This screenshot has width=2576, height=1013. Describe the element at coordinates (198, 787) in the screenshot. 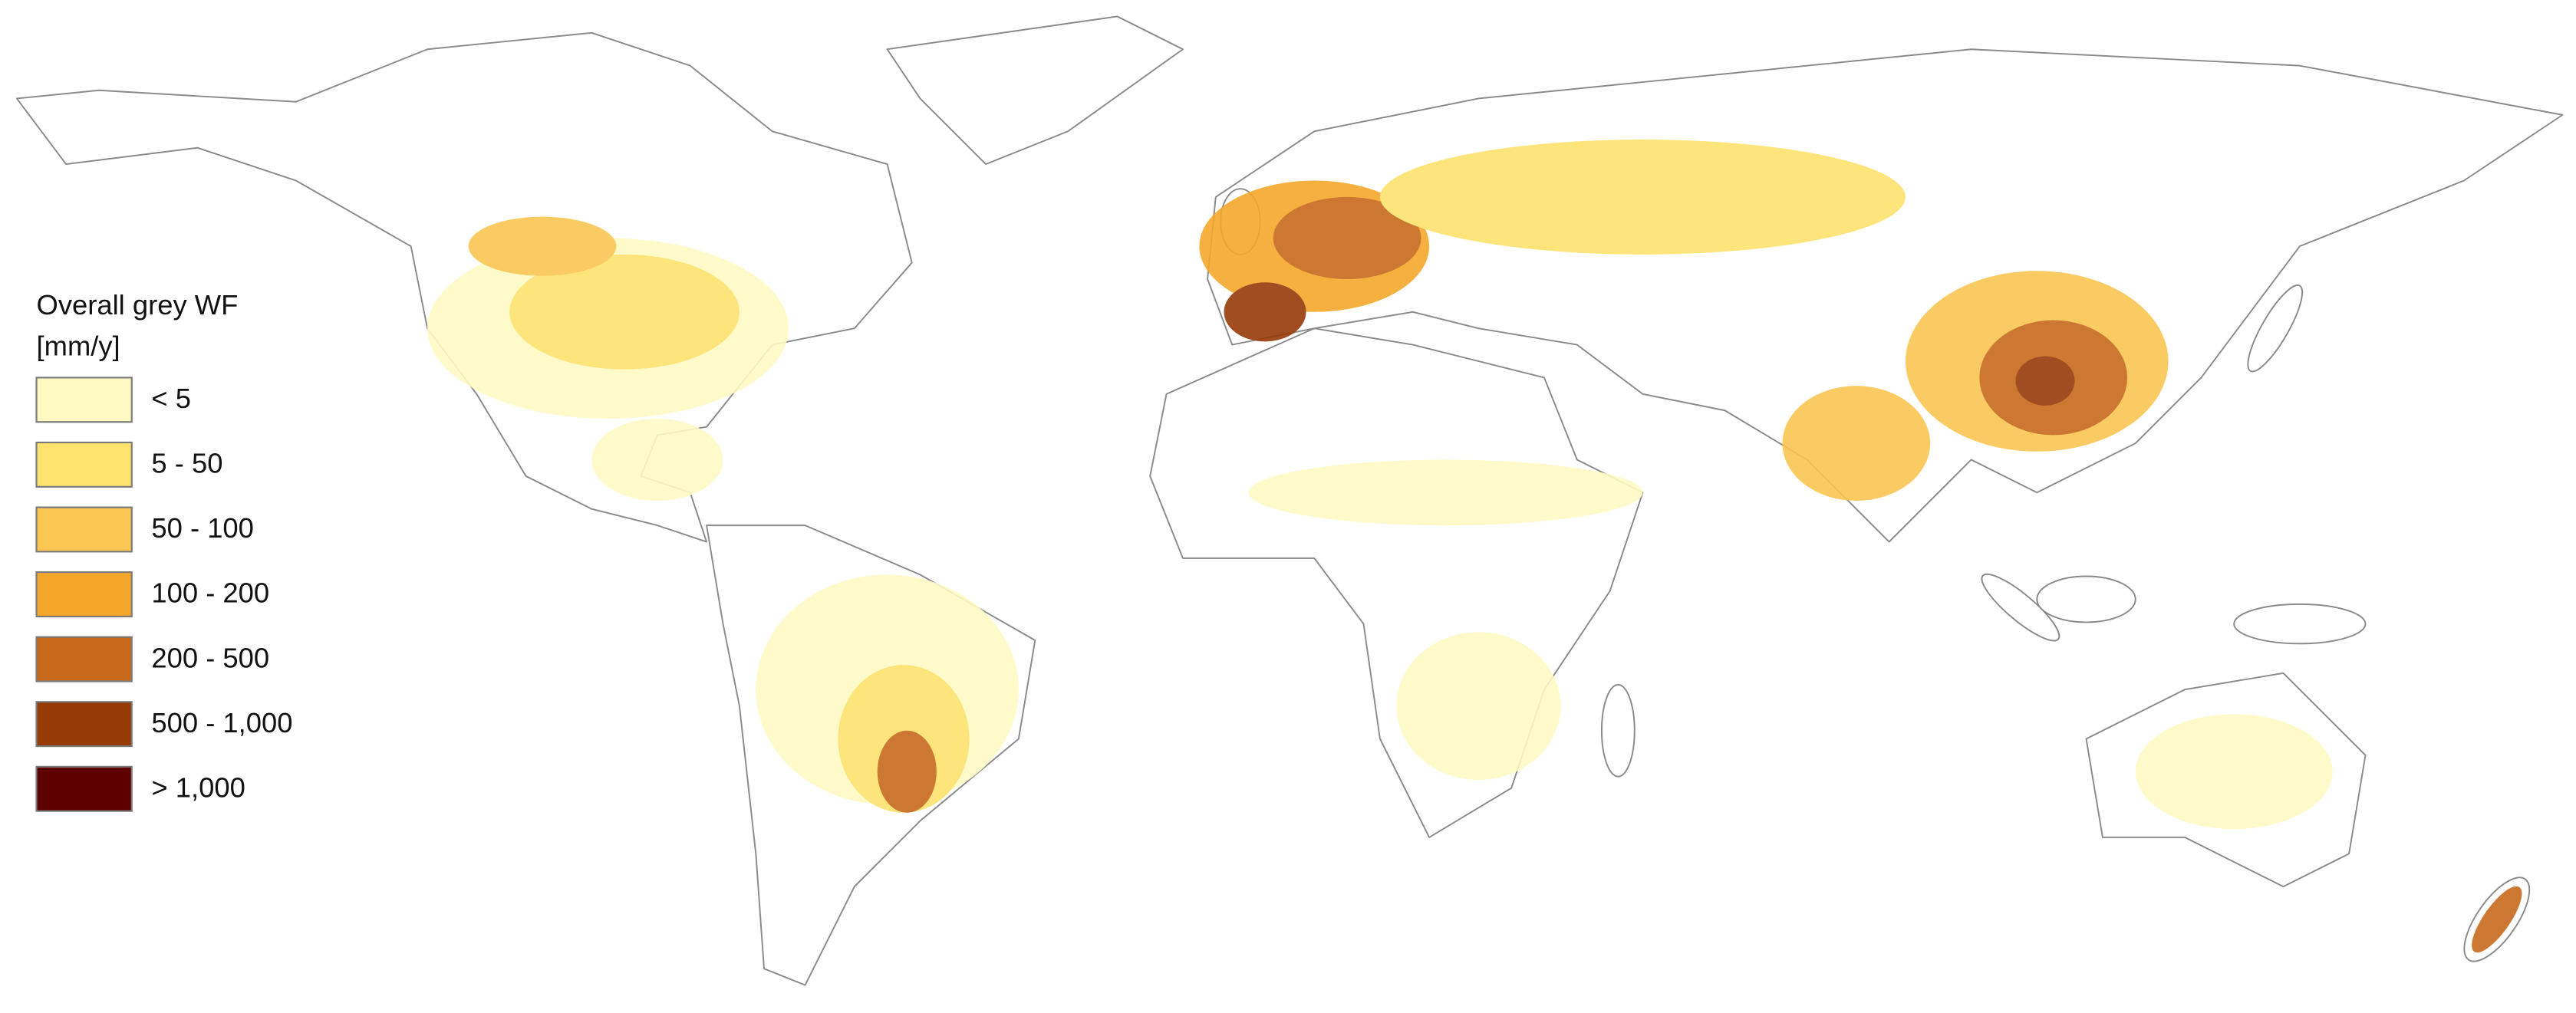

I see `legend-label: > 1,000` at that location.